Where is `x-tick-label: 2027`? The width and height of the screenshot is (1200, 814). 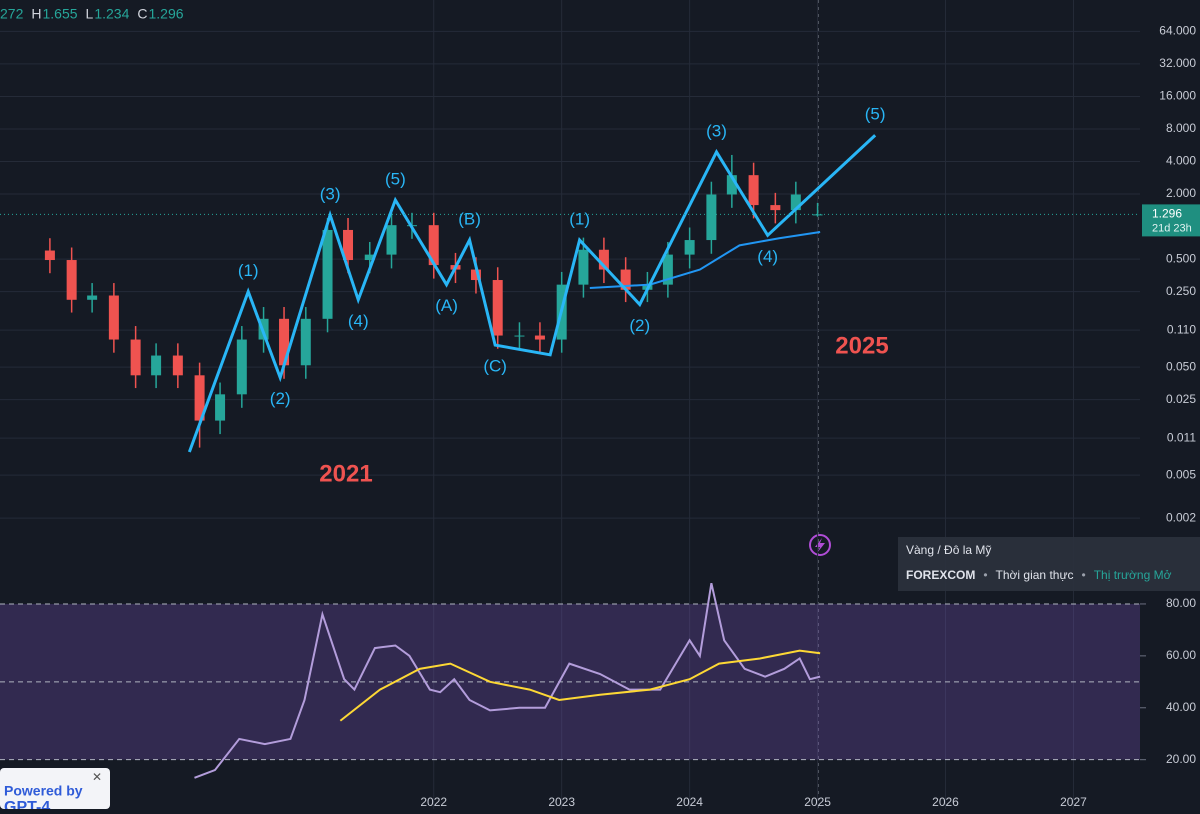
x-tick-label: 2027 is located at coordinates (1073, 802).